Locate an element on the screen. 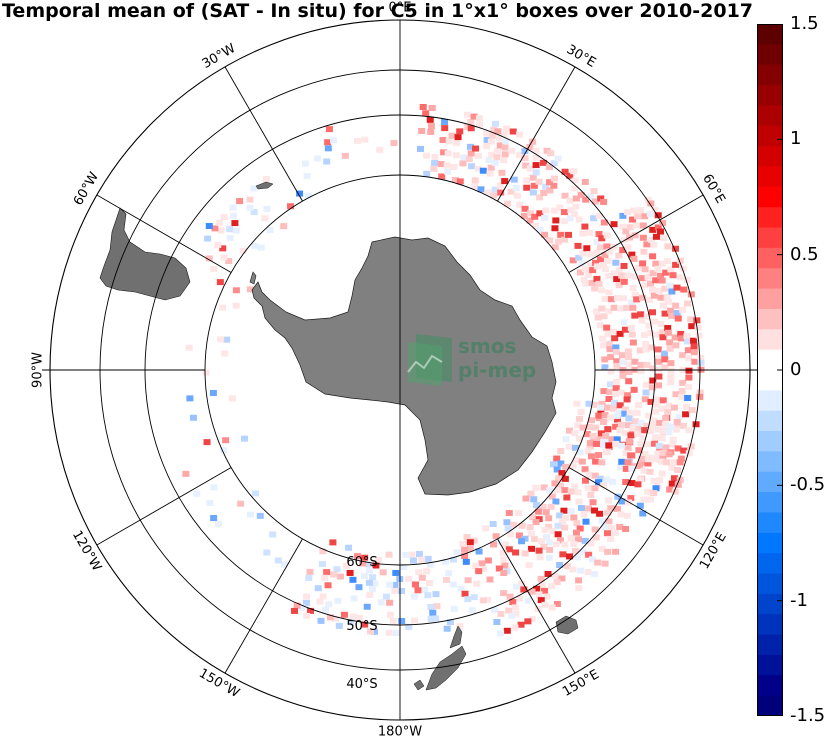 The image size is (828, 742). longitude-label: 120°E is located at coordinates (713, 551).